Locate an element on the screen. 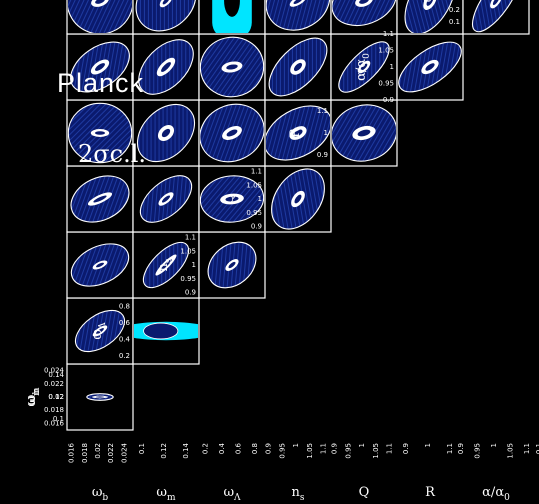 The width and height of the screenshot is (539, 504). y-tick-label: 0.1 is located at coordinates (58, 419).